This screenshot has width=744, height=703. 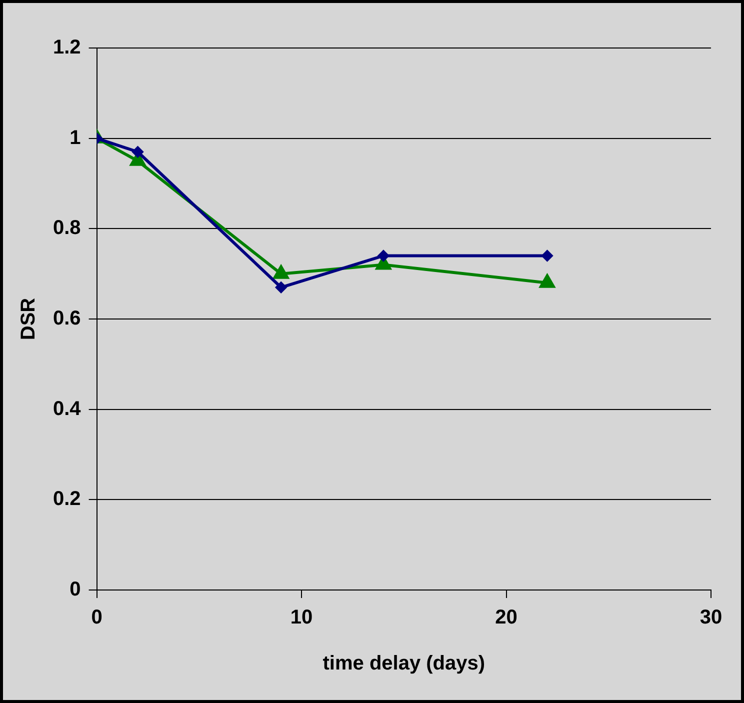 I want to click on x-tick-label: 0, so click(x=96, y=617).